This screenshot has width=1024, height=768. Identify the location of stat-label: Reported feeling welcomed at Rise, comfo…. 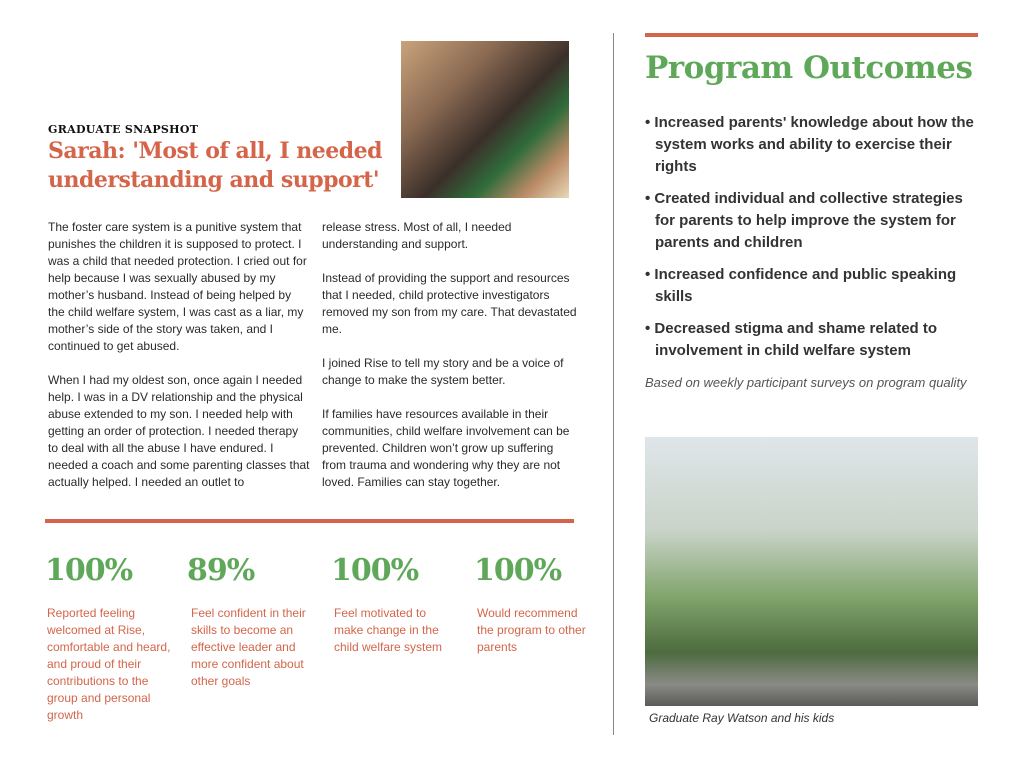
(109, 664).